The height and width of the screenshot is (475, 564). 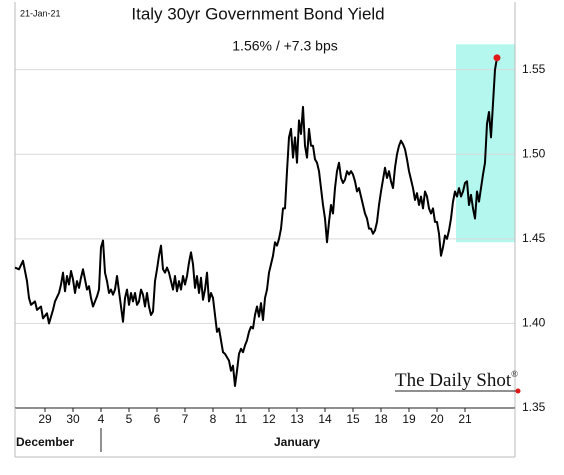 I want to click on x-tick-label: 4, so click(x=101, y=419).